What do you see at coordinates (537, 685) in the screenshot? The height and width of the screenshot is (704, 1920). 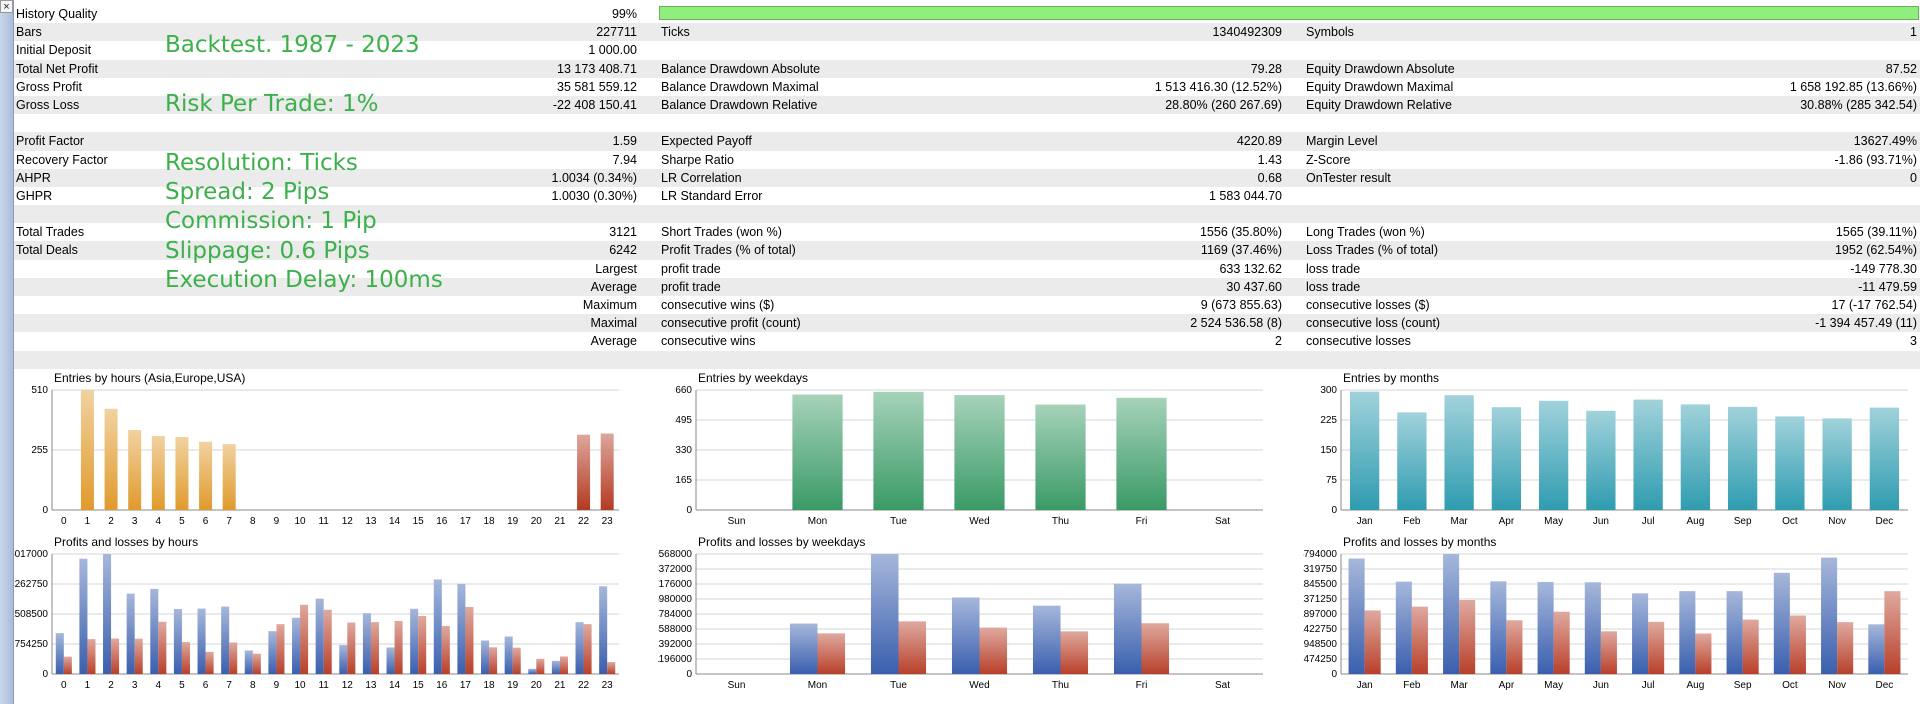 I see `x-tick-label: 20` at bounding box center [537, 685].